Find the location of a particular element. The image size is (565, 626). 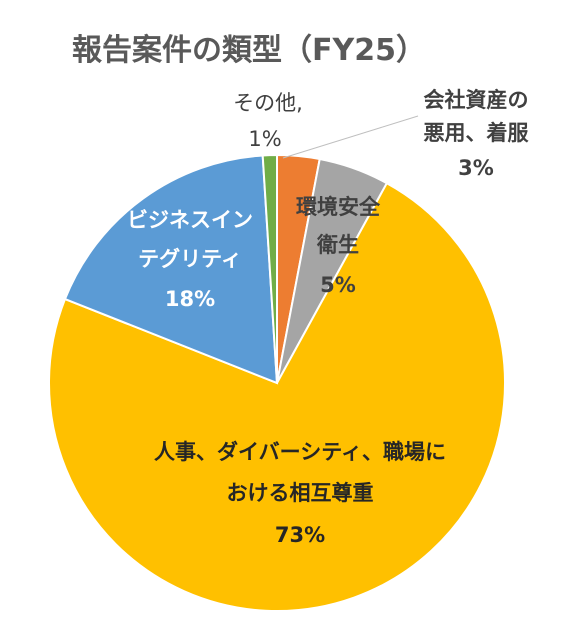

leader-line-company-assets is located at coordinates (350, 137).